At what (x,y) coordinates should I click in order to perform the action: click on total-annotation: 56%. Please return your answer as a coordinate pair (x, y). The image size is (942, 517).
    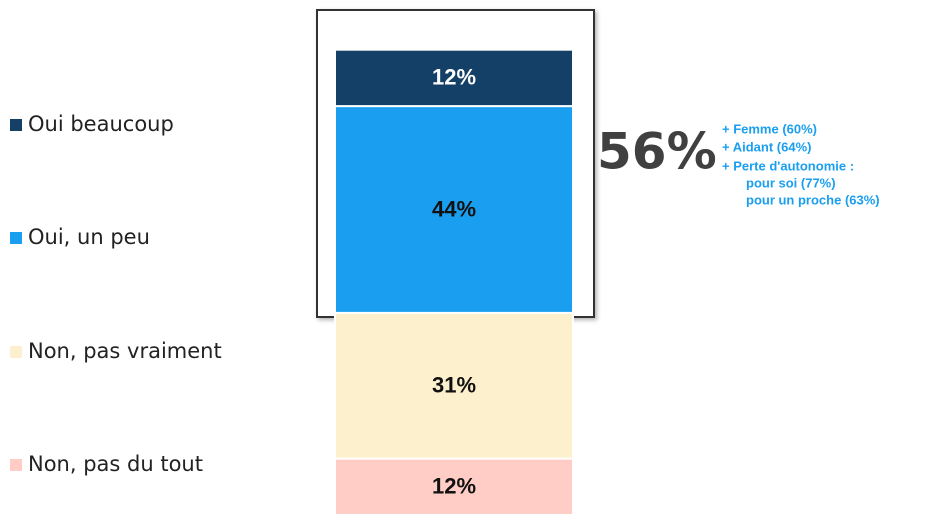
    Looking at the image, I should click on (657, 152).